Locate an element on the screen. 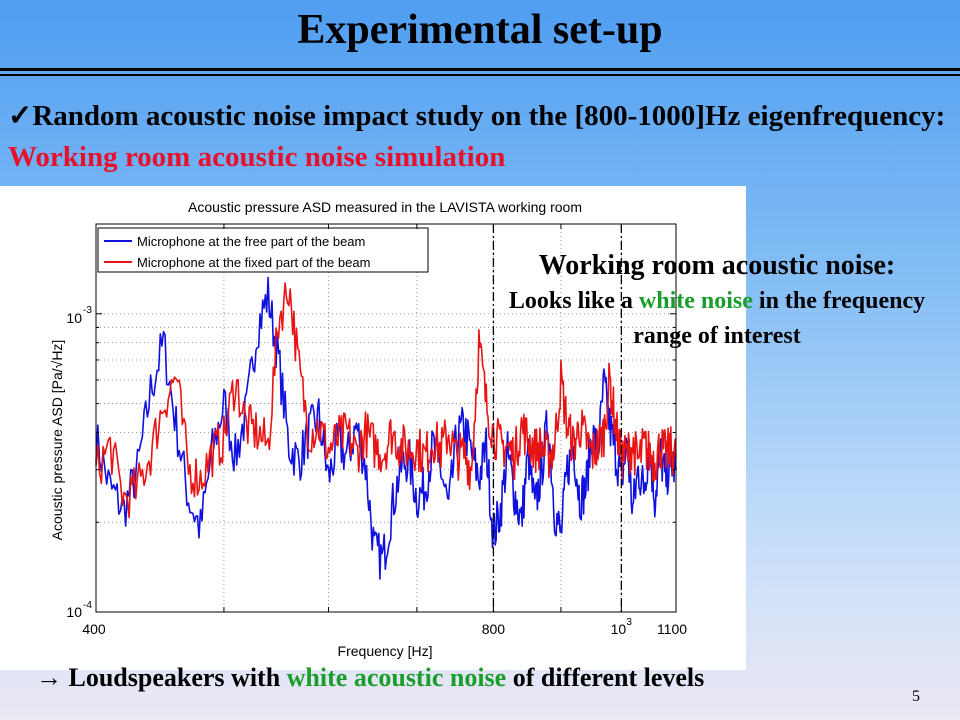 Image resolution: width=960 pixels, height=720 pixels. x-axis-label: Frequency [Hz] is located at coordinates (385, 651).